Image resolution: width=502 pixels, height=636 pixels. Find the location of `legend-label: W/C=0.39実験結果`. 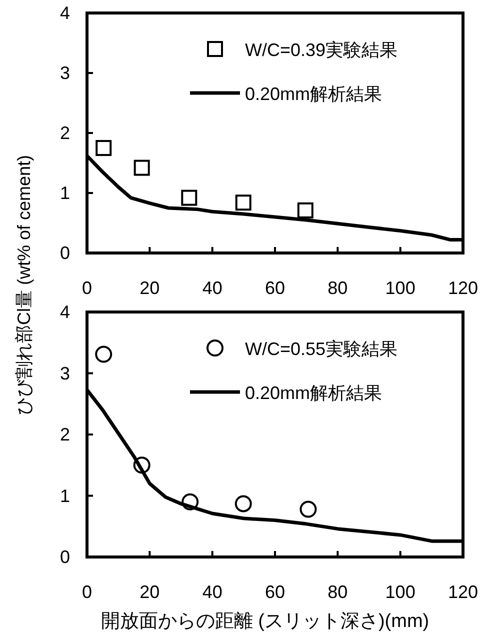

legend-label: W/C=0.39実験結果 is located at coordinates (321, 50).